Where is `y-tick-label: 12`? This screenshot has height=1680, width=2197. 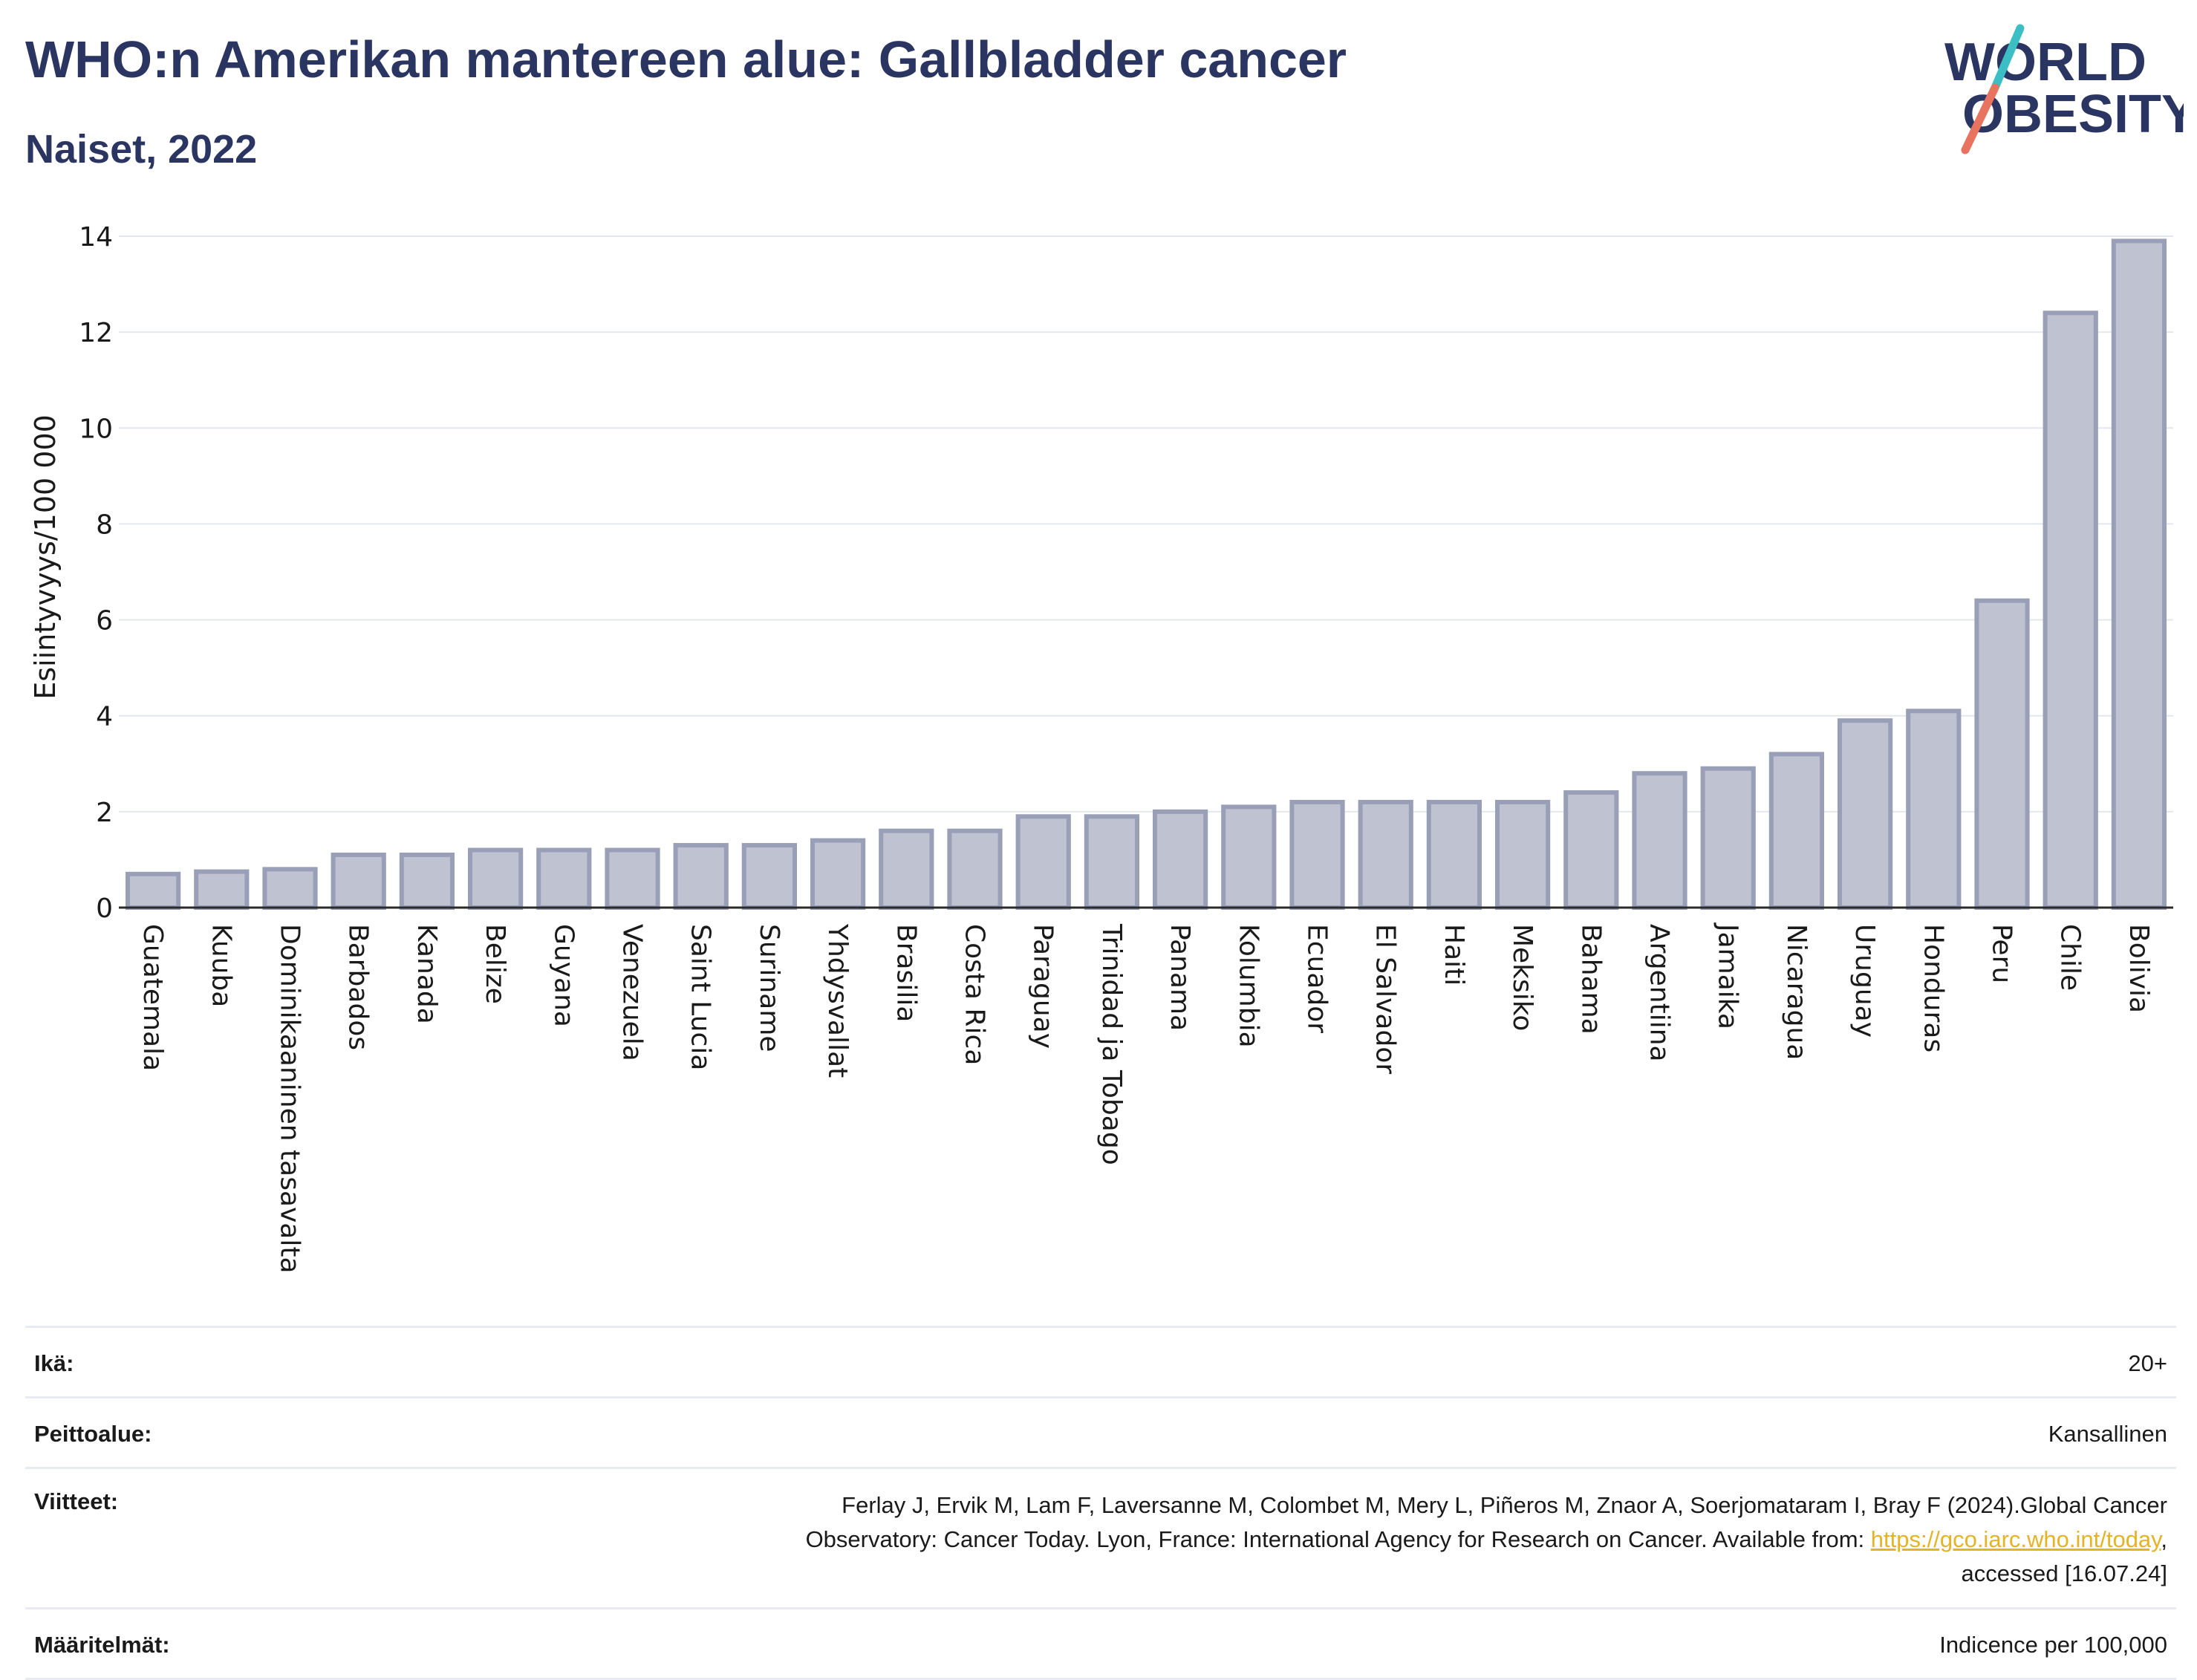
y-tick-label: 12 is located at coordinates (96, 333).